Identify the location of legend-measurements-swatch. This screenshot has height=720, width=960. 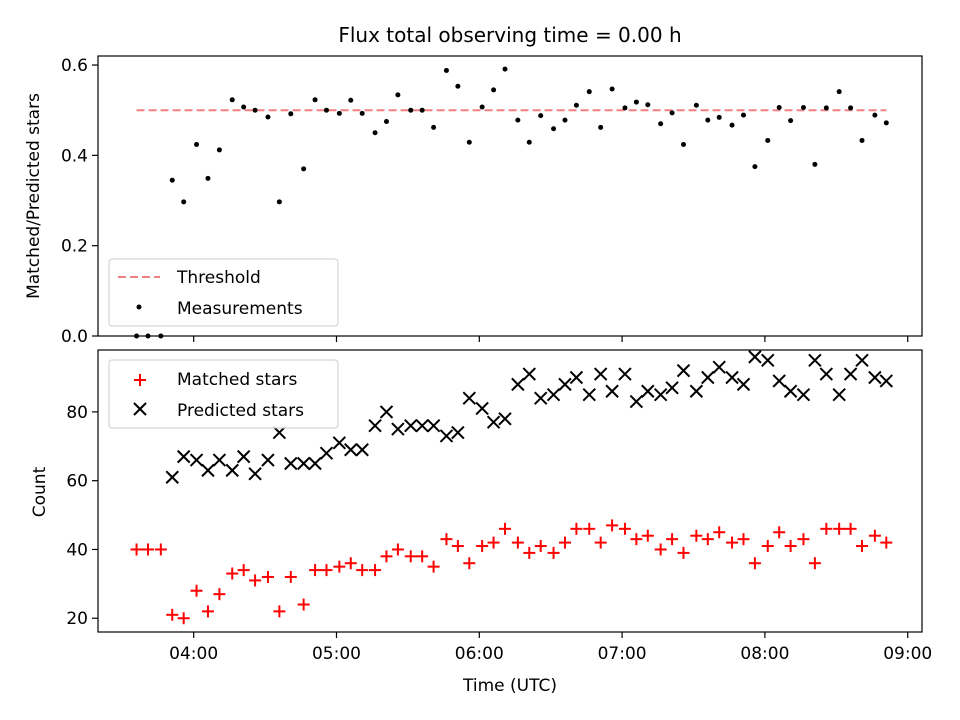
(139, 307).